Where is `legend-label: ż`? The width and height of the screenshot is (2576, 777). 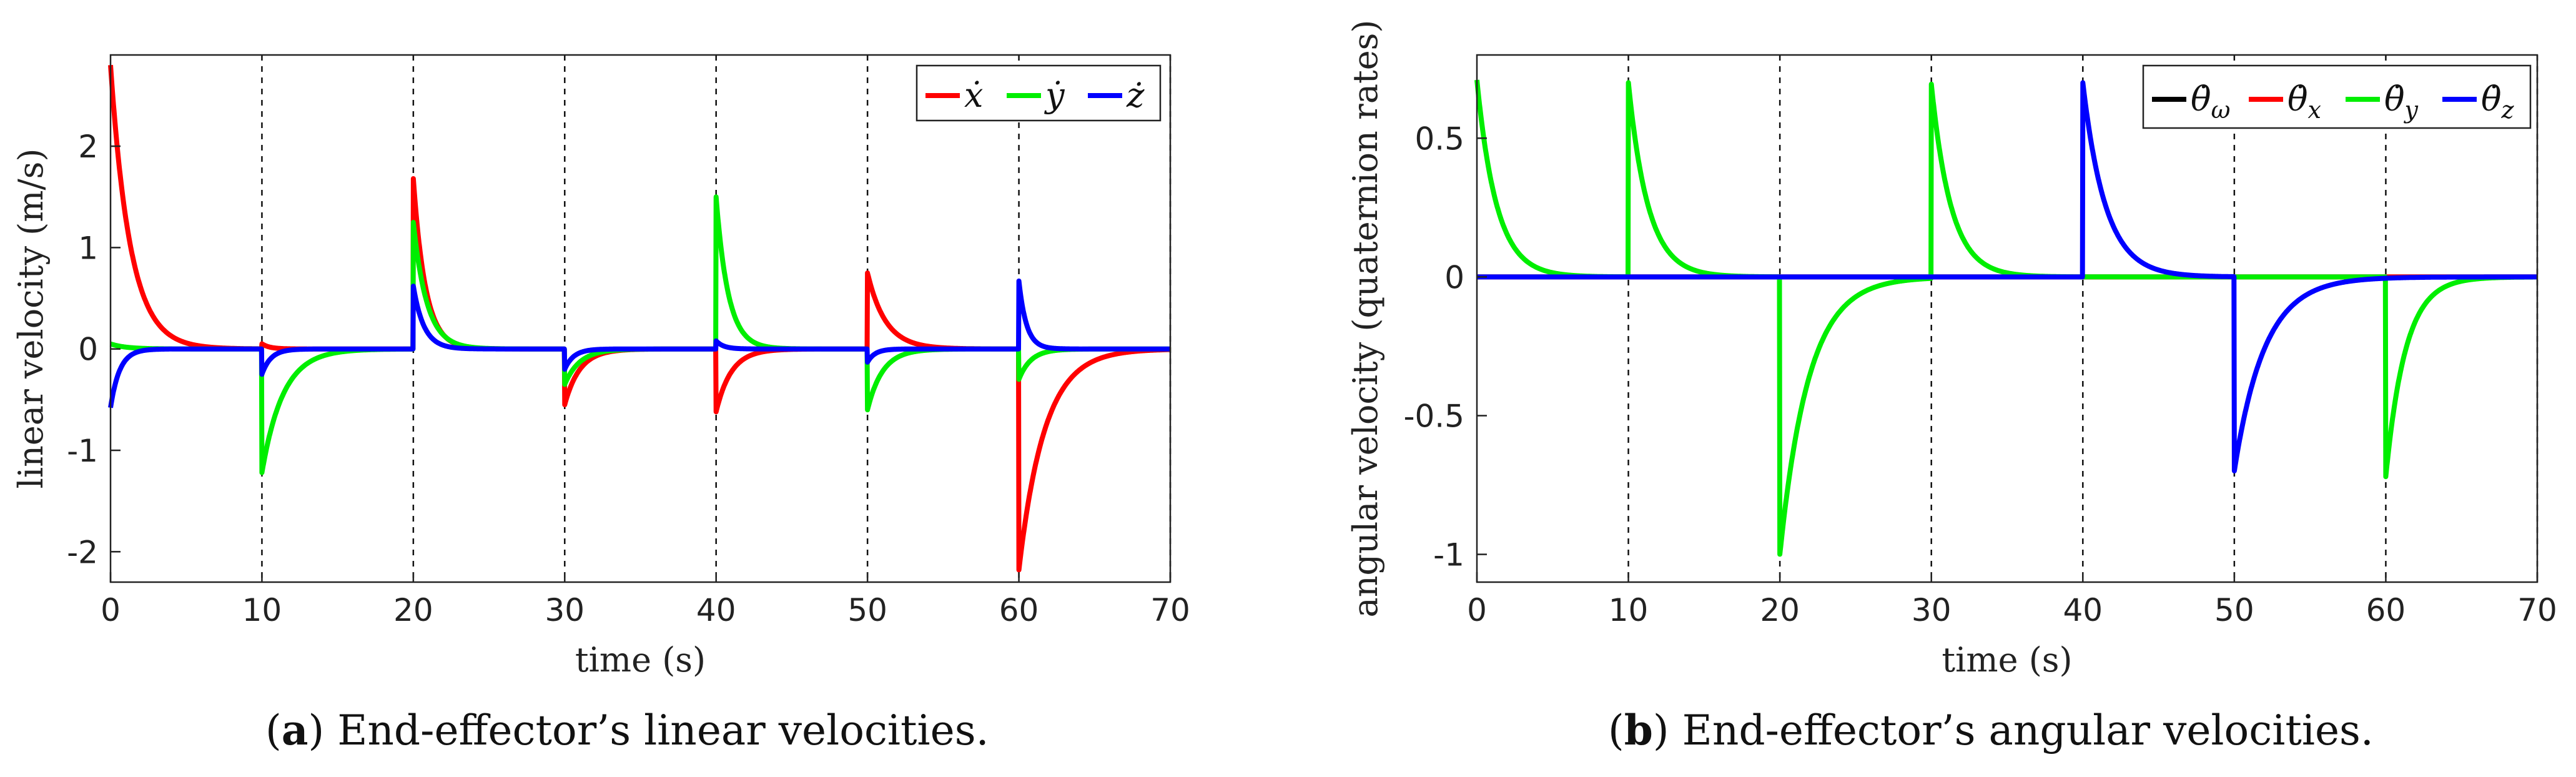 legend-label: ż is located at coordinates (1135, 95).